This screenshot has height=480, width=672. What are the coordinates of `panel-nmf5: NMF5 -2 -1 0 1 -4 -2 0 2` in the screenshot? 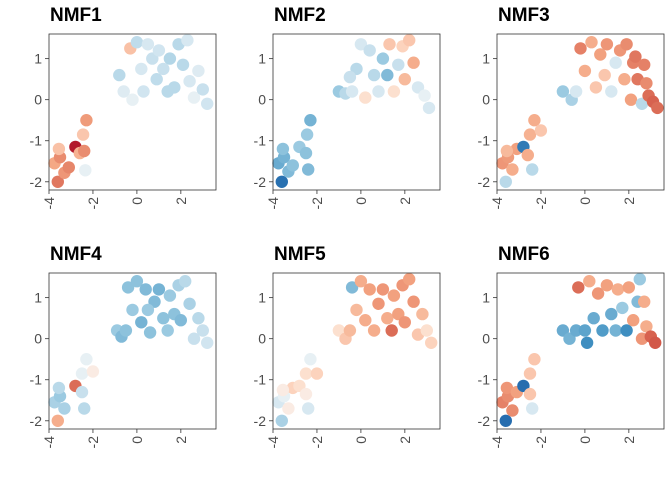 It's located at (347, 346).